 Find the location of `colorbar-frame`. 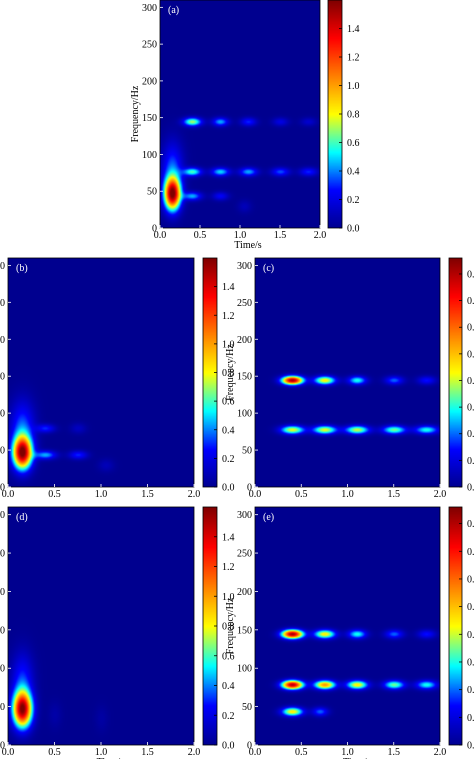

colorbar-frame is located at coordinates (455, 626).